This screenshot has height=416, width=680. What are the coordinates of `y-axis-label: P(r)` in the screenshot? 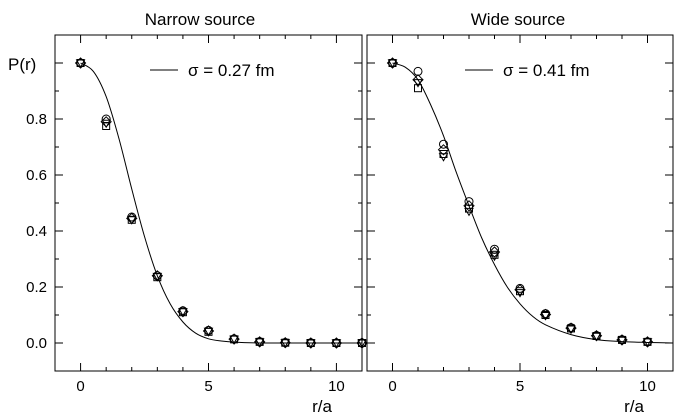 It's located at (22, 64).